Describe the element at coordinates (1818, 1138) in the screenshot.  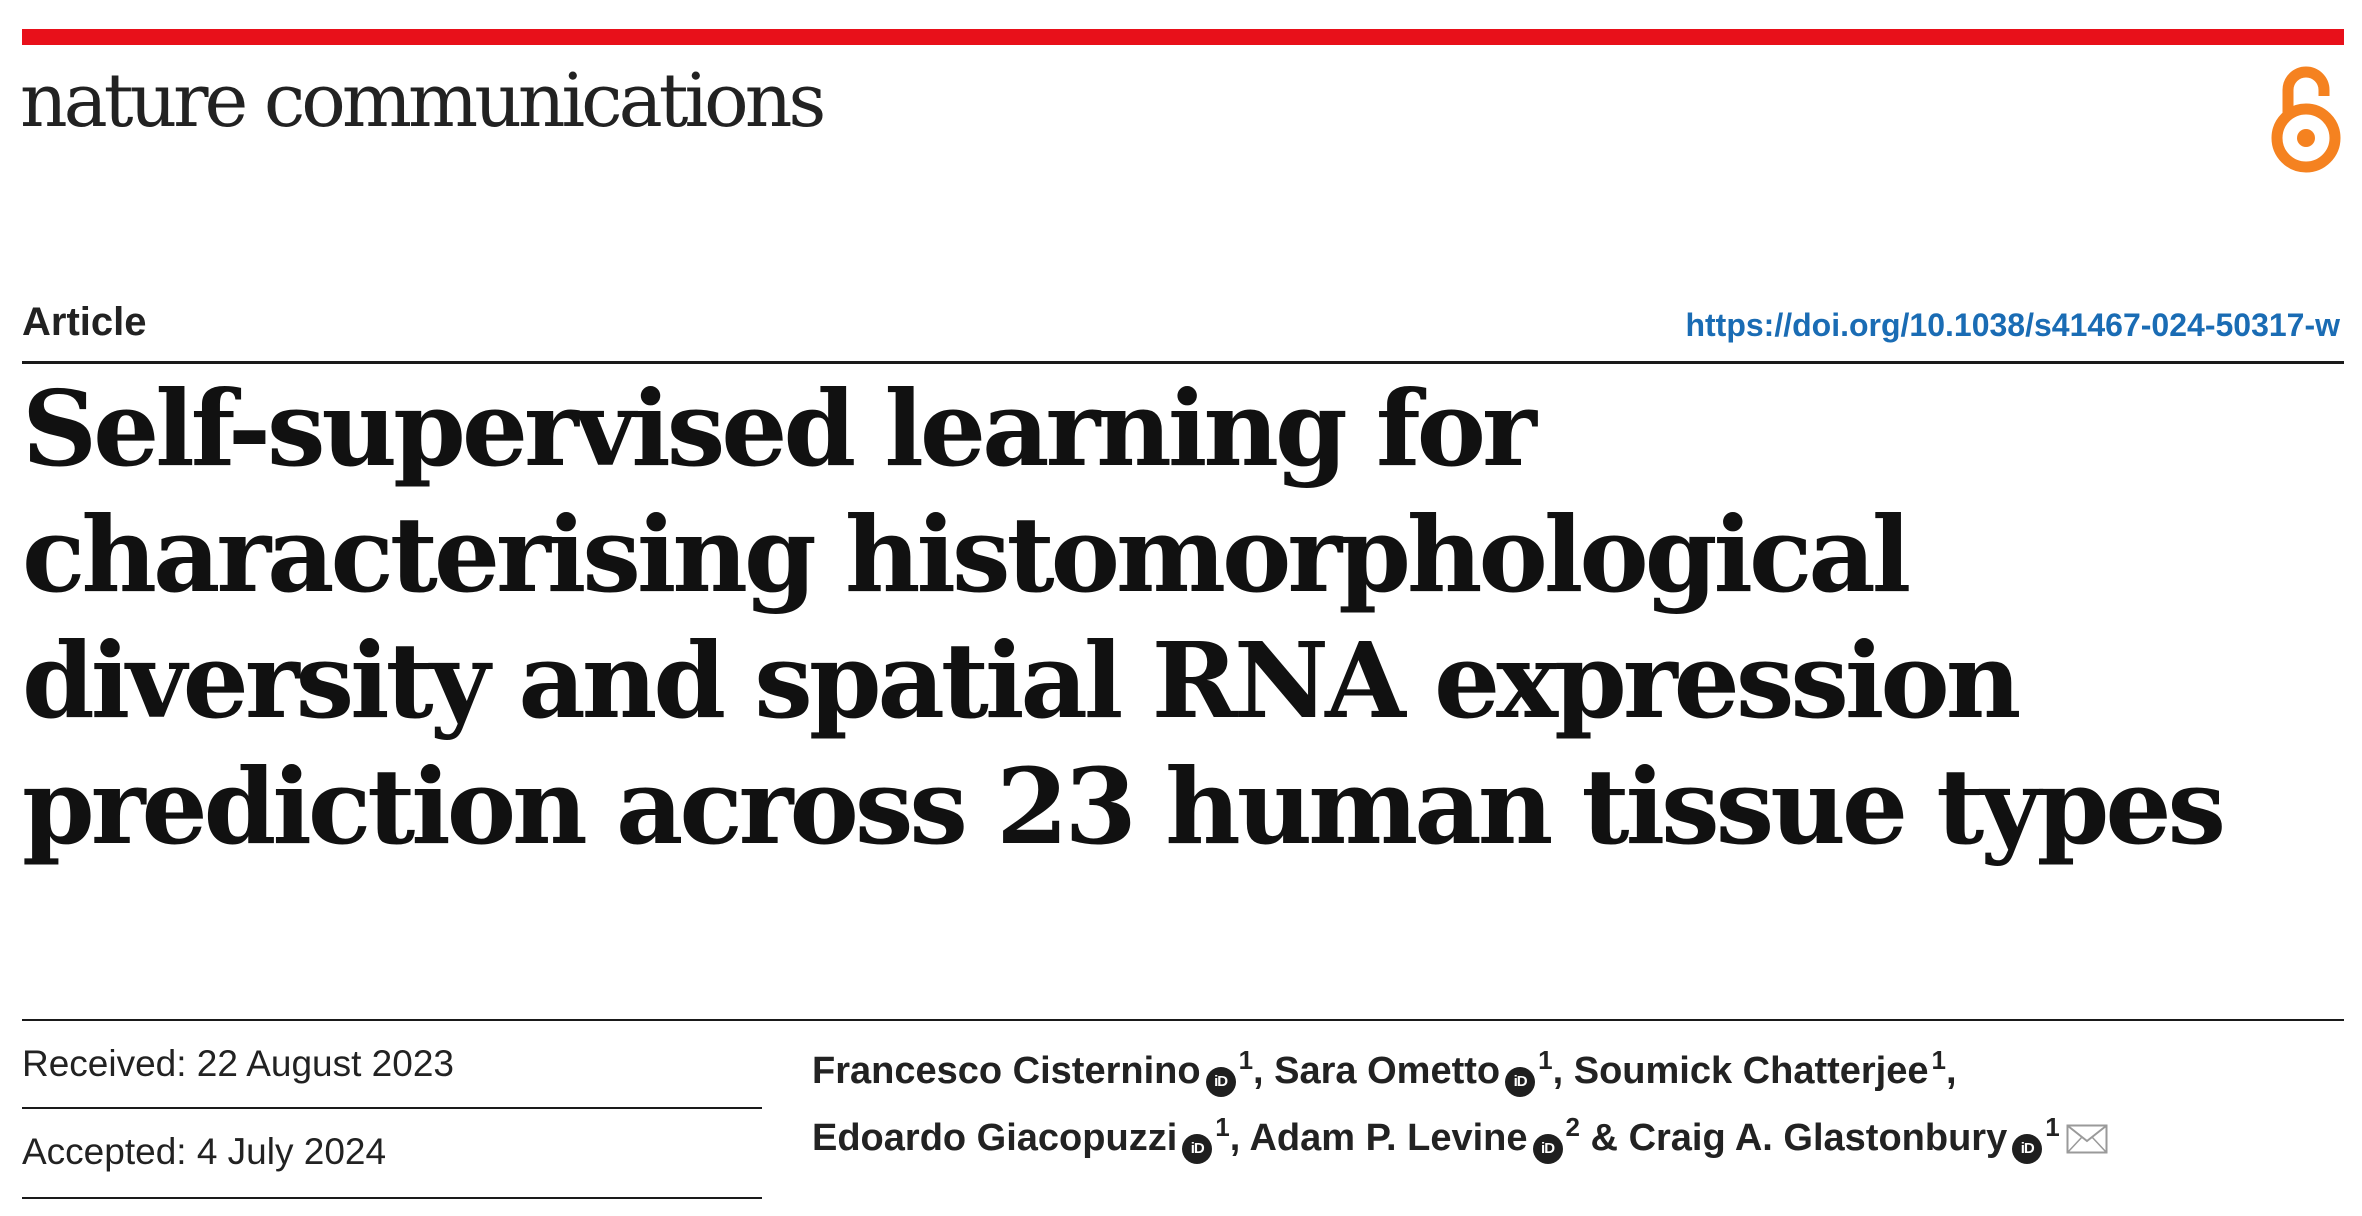
I see `author-name: Craig A. Glastonbury` at that location.